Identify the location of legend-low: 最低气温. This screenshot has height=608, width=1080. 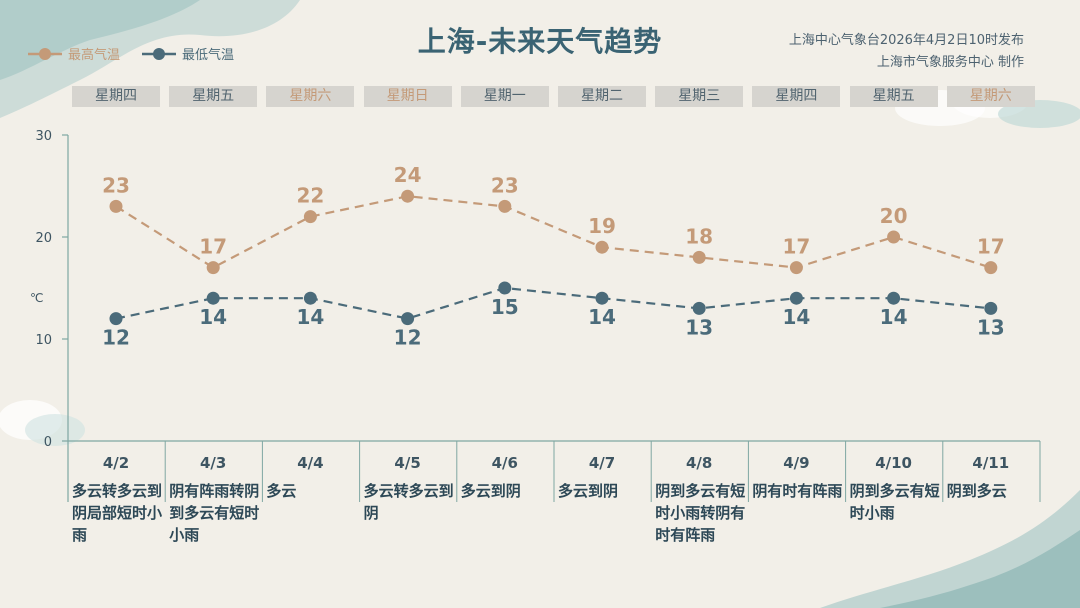
(188, 53).